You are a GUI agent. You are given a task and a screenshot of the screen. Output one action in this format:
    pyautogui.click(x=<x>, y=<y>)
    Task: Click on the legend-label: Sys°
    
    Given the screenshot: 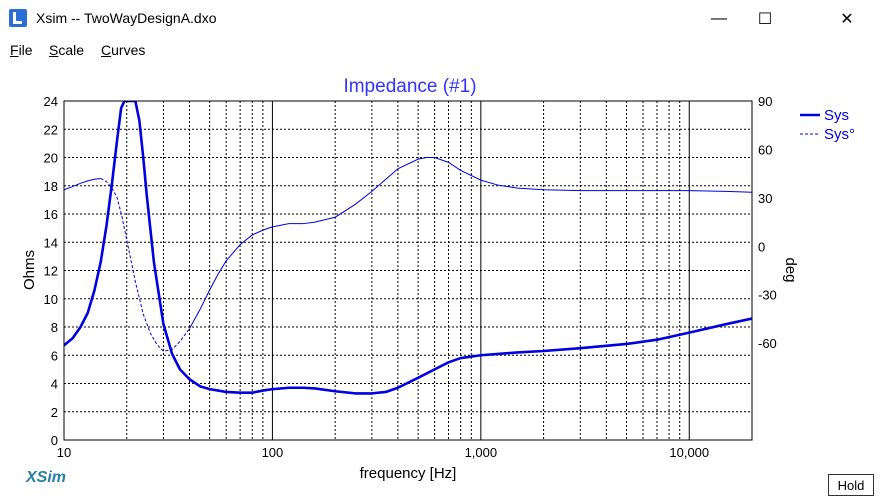 What is the action you would take?
    pyautogui.click(x=839, y=134)
    